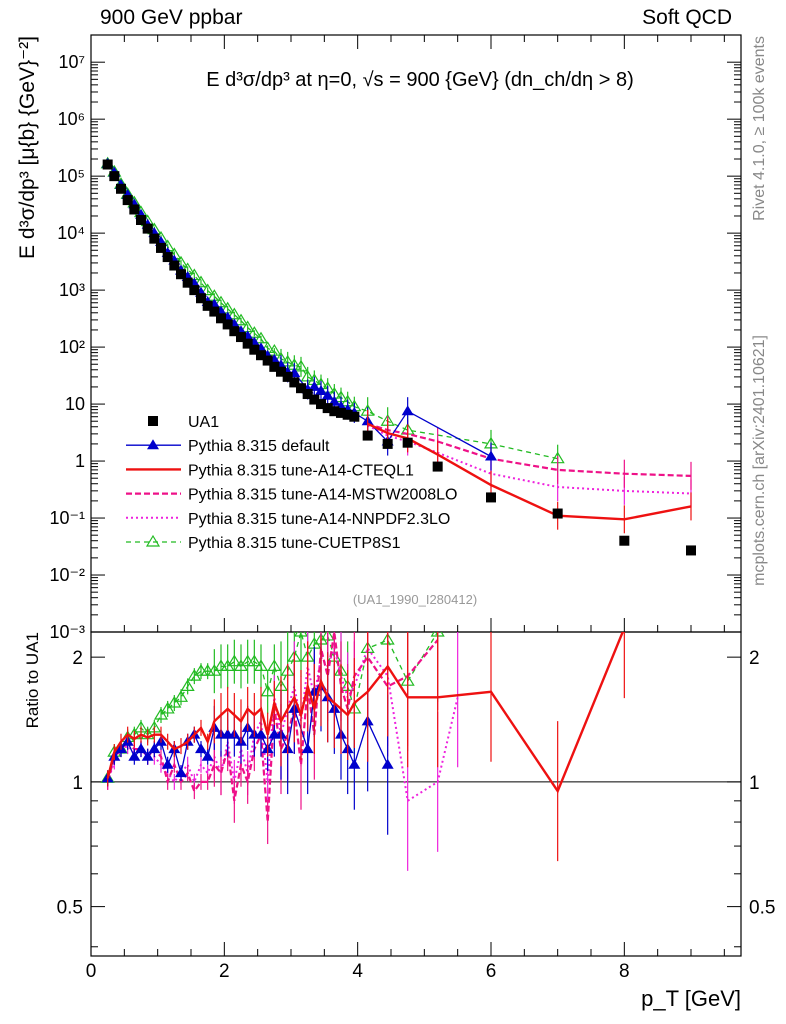  What do you see at coordinates (687, 17) in the screenshot?
I see `header-right: Soft QCD` at bounding box center [687, 17].